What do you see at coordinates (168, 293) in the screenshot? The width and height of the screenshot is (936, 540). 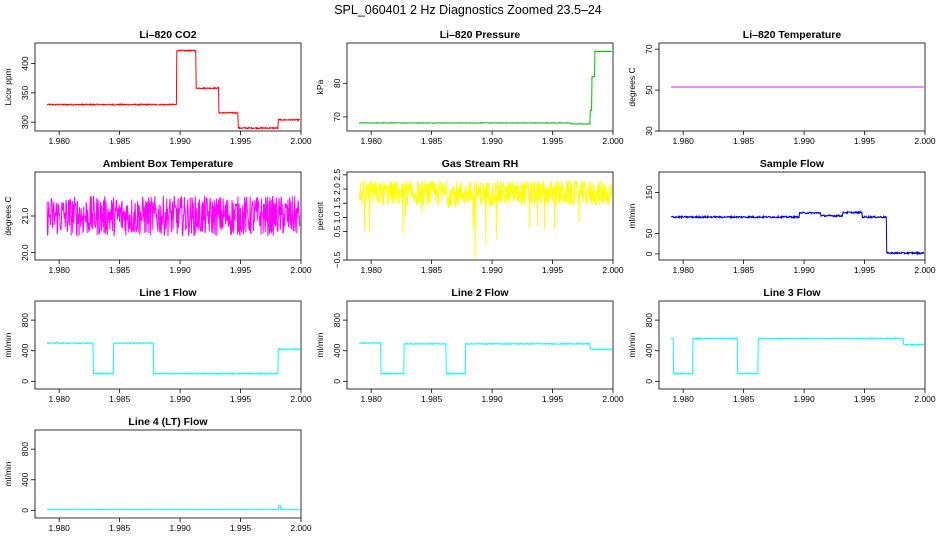 I see `panel-title: Line 1 Flow` at bounding box center [168, 293].